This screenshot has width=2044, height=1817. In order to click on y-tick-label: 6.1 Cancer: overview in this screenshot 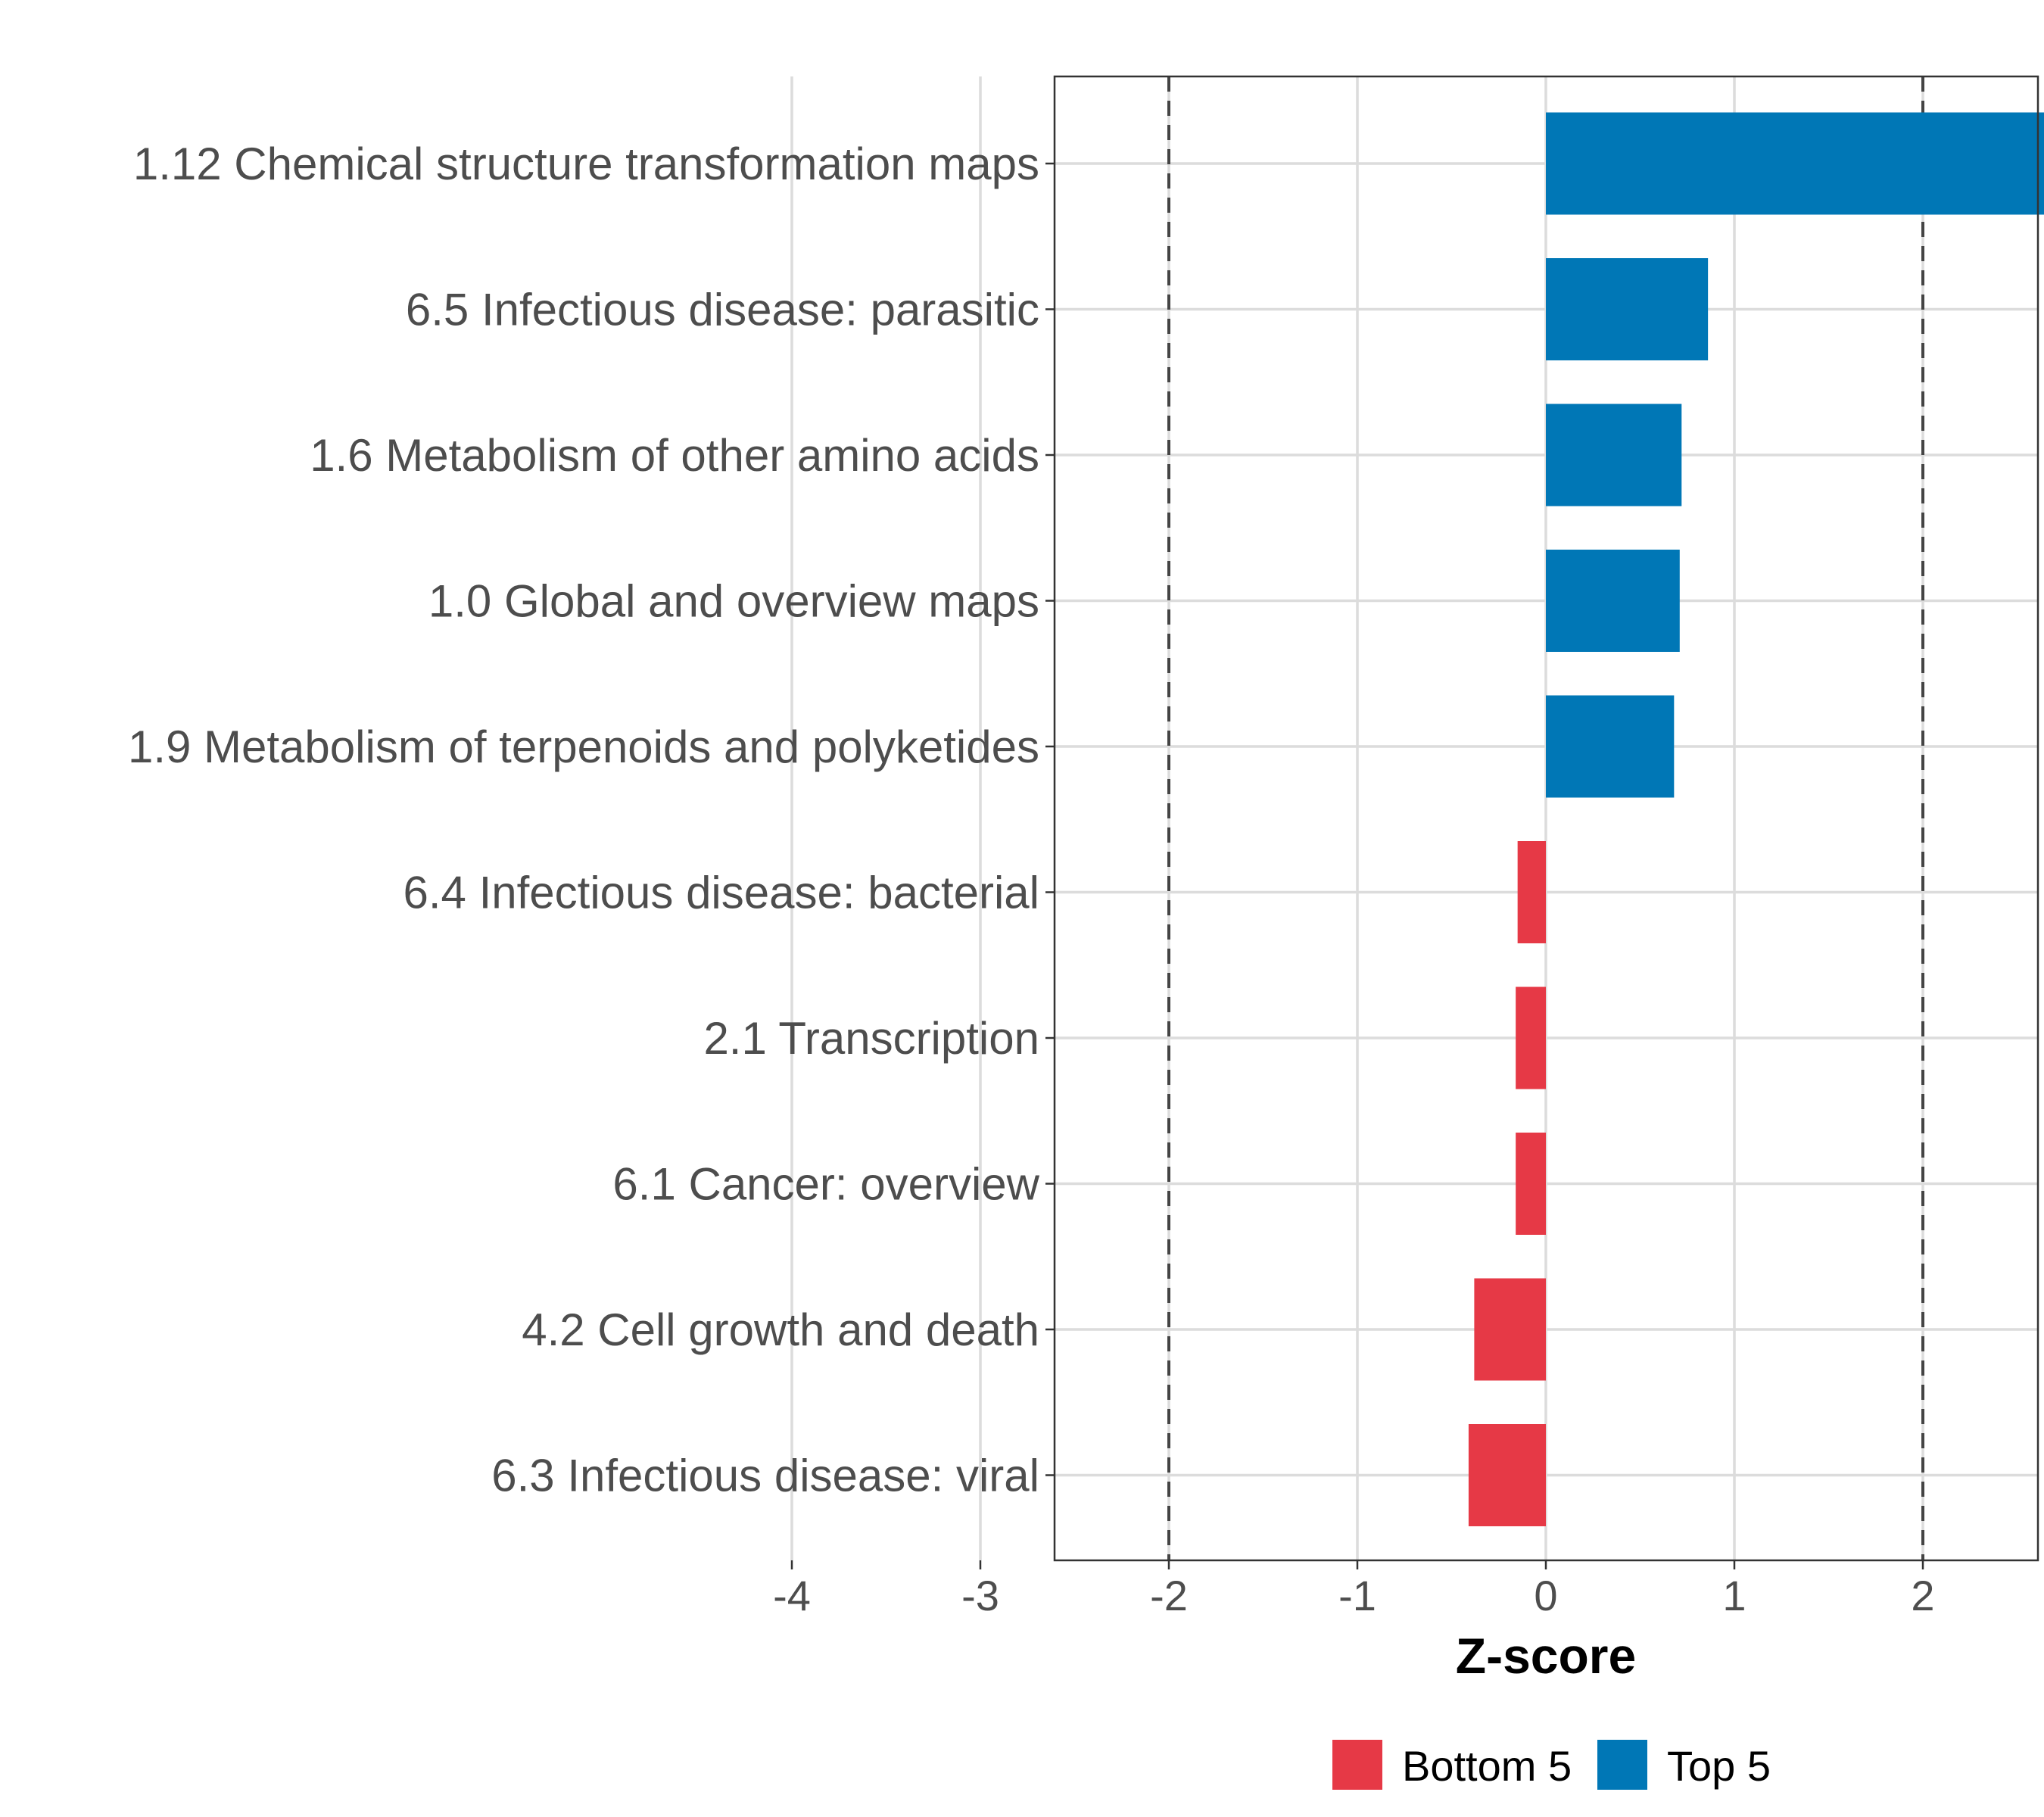, I will do `click(825, 1184)`.